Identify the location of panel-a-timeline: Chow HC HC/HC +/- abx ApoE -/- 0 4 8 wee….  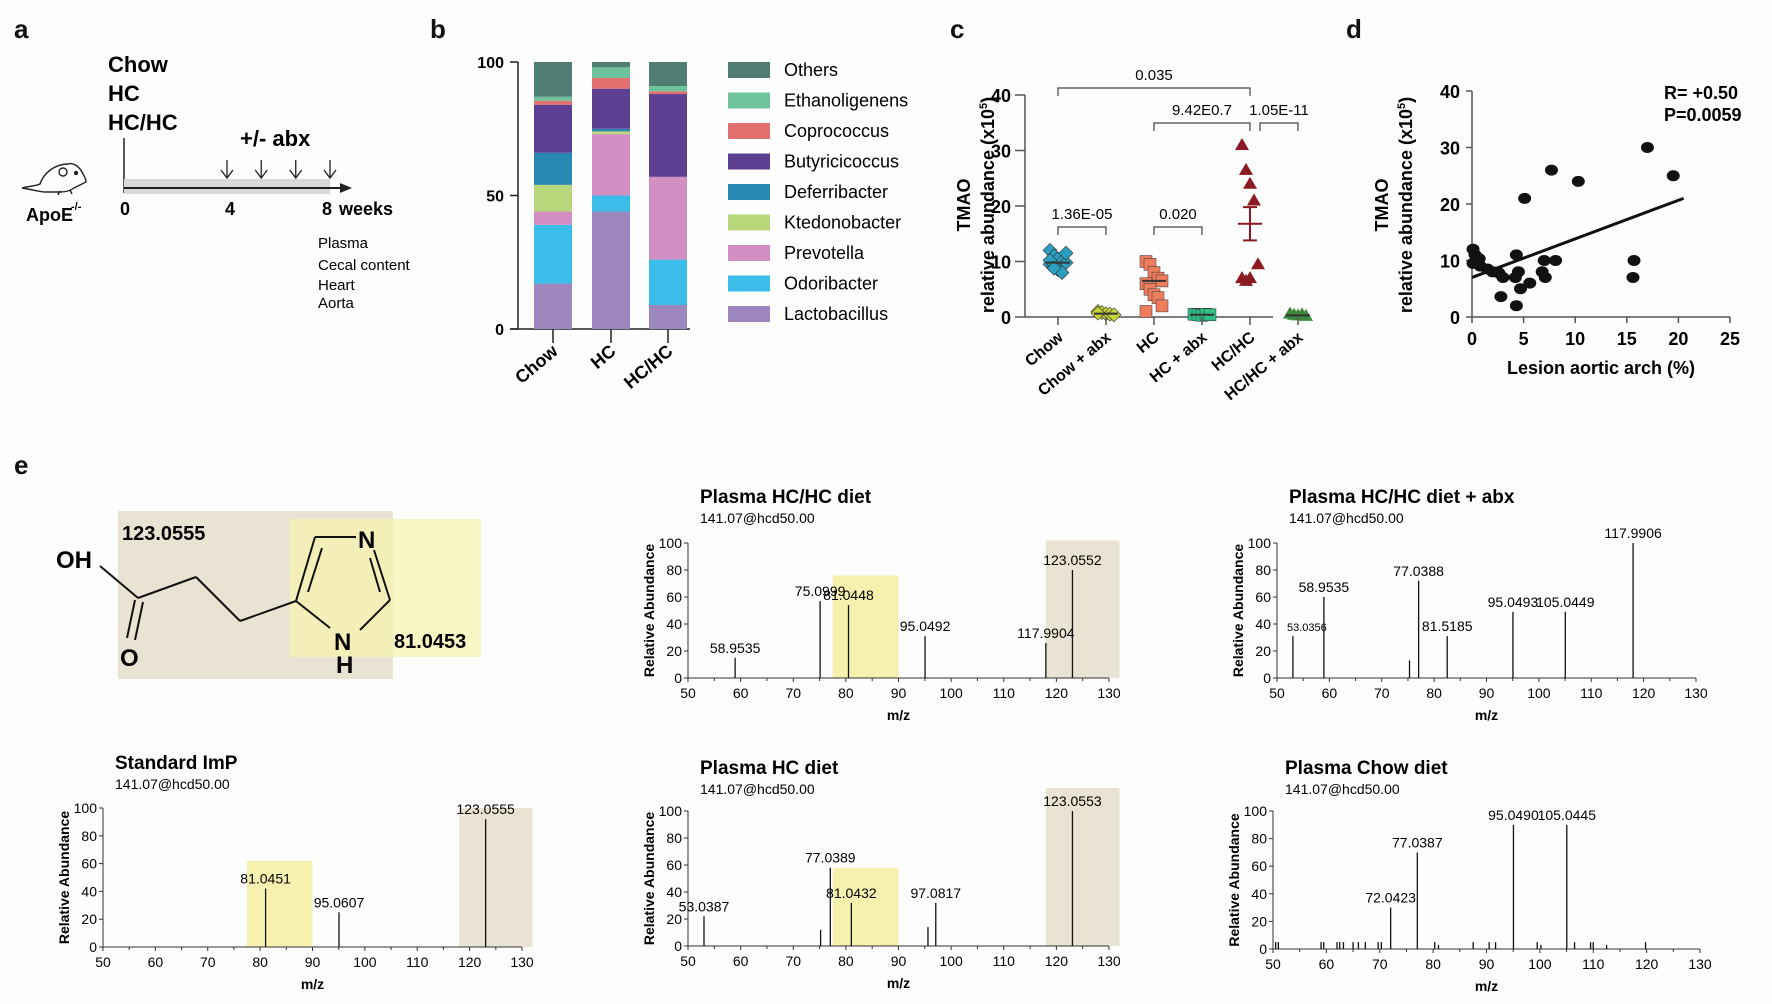
(216, 182).